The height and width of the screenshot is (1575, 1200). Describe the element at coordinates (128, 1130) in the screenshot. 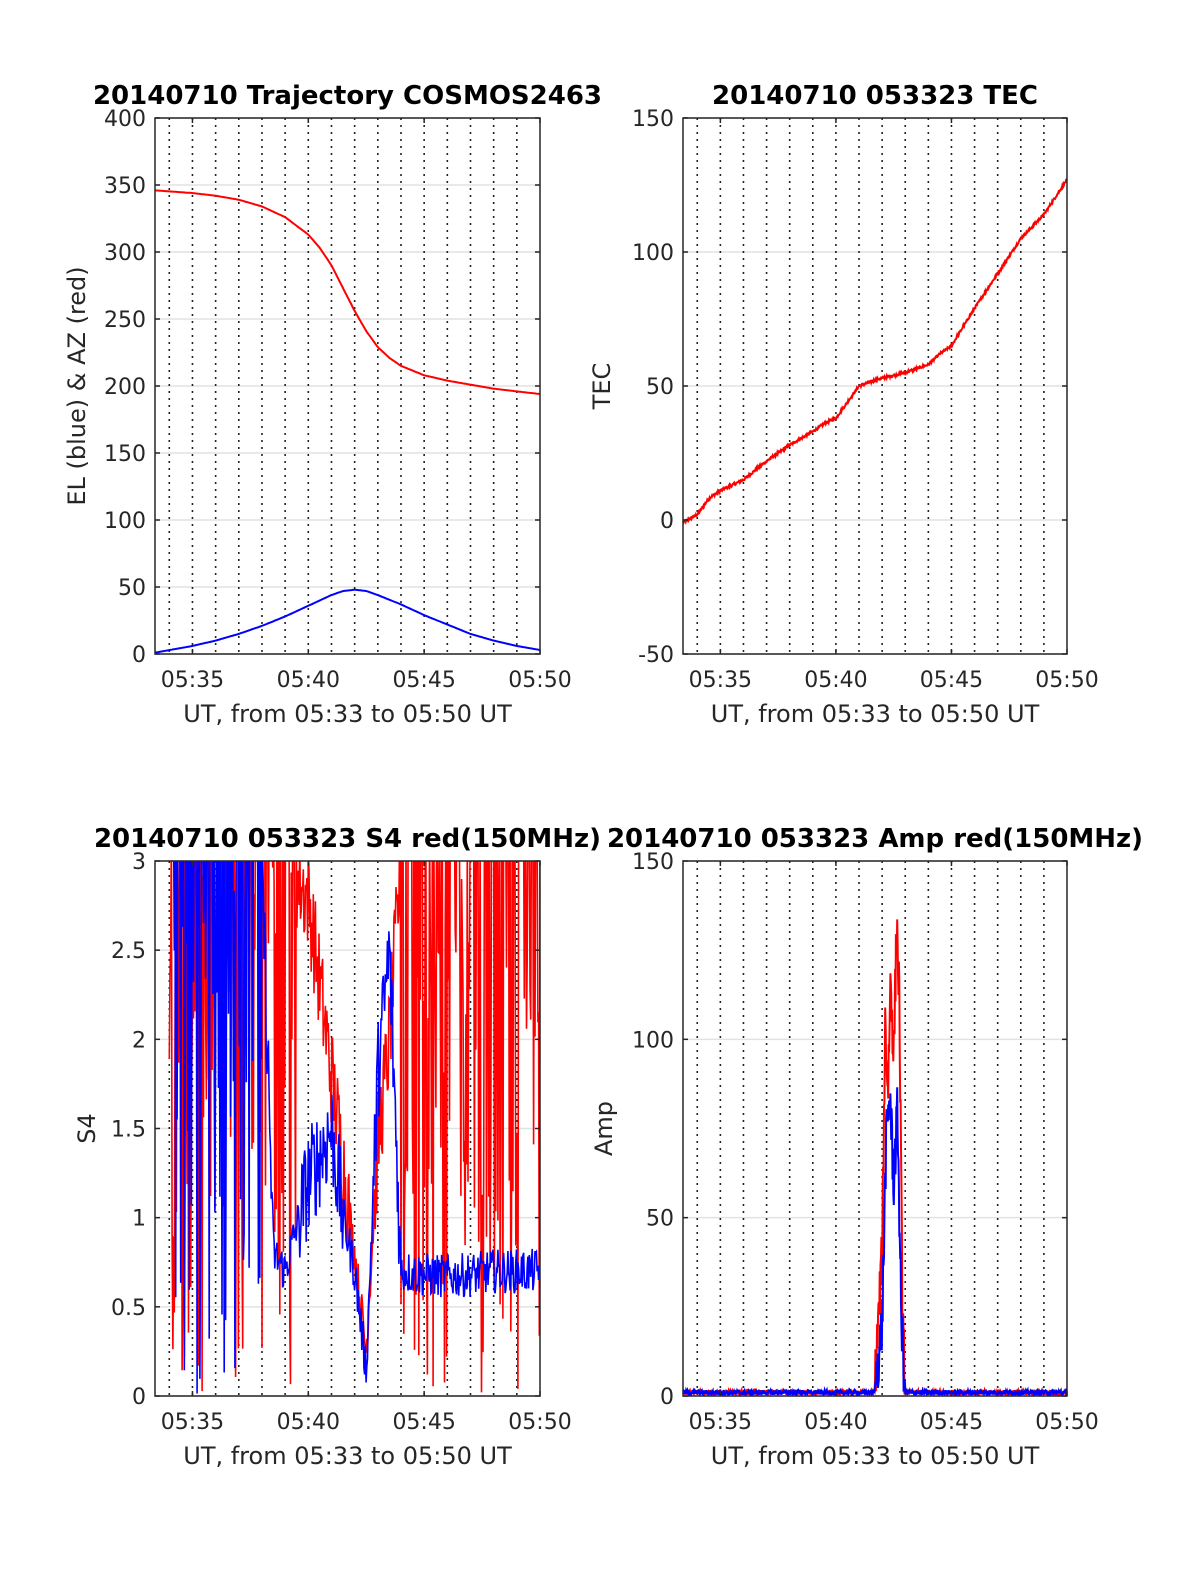

I see `y-tick-label: 1.5` at that location.